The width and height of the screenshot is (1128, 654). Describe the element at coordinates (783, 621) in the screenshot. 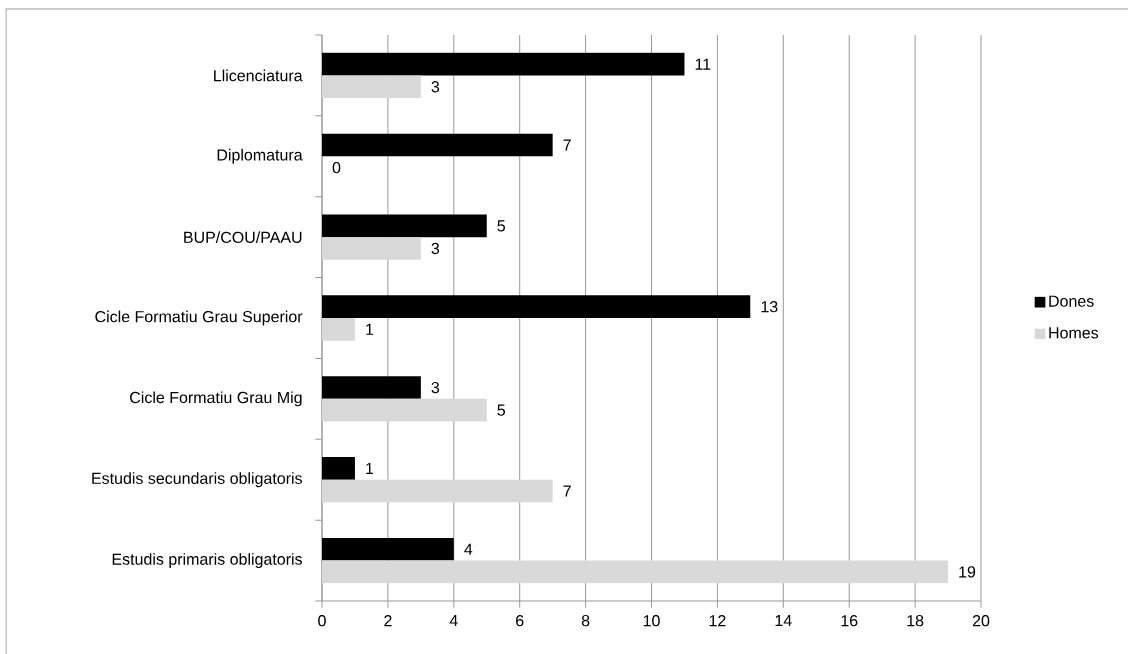

I see `x-tick-label: 14` at that location.